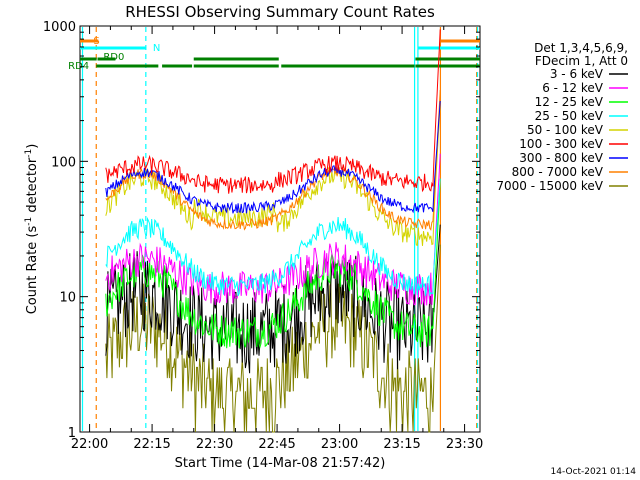 The width and height of the screenshot is (640, 480). What do you see at coordinates (214, 444) in the screenshot?
I see `x-tick-label: 22:30` at bounding box center [214, 444].